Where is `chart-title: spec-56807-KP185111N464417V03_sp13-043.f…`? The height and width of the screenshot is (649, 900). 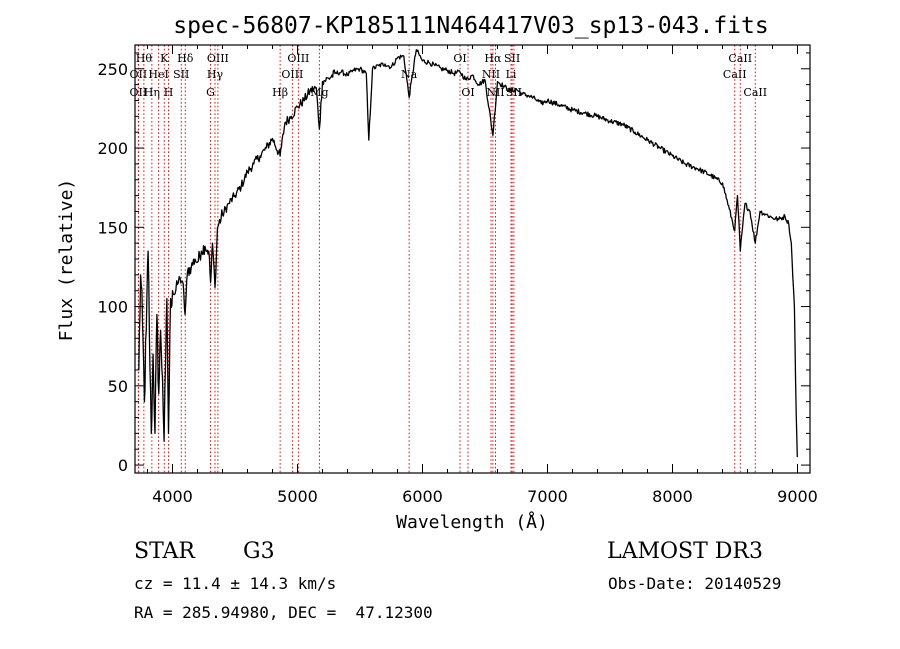
chart-title: spec-56807-KP185111N464417V03_sp13-043.f… is located at coordinates (470, 26).